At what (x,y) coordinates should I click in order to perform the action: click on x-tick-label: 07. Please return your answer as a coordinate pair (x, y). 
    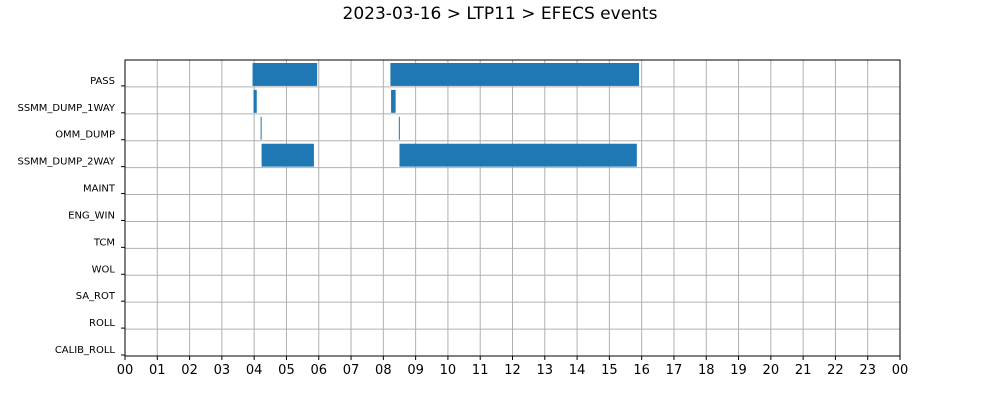
    Looking at the image, I should click on (351, 370).